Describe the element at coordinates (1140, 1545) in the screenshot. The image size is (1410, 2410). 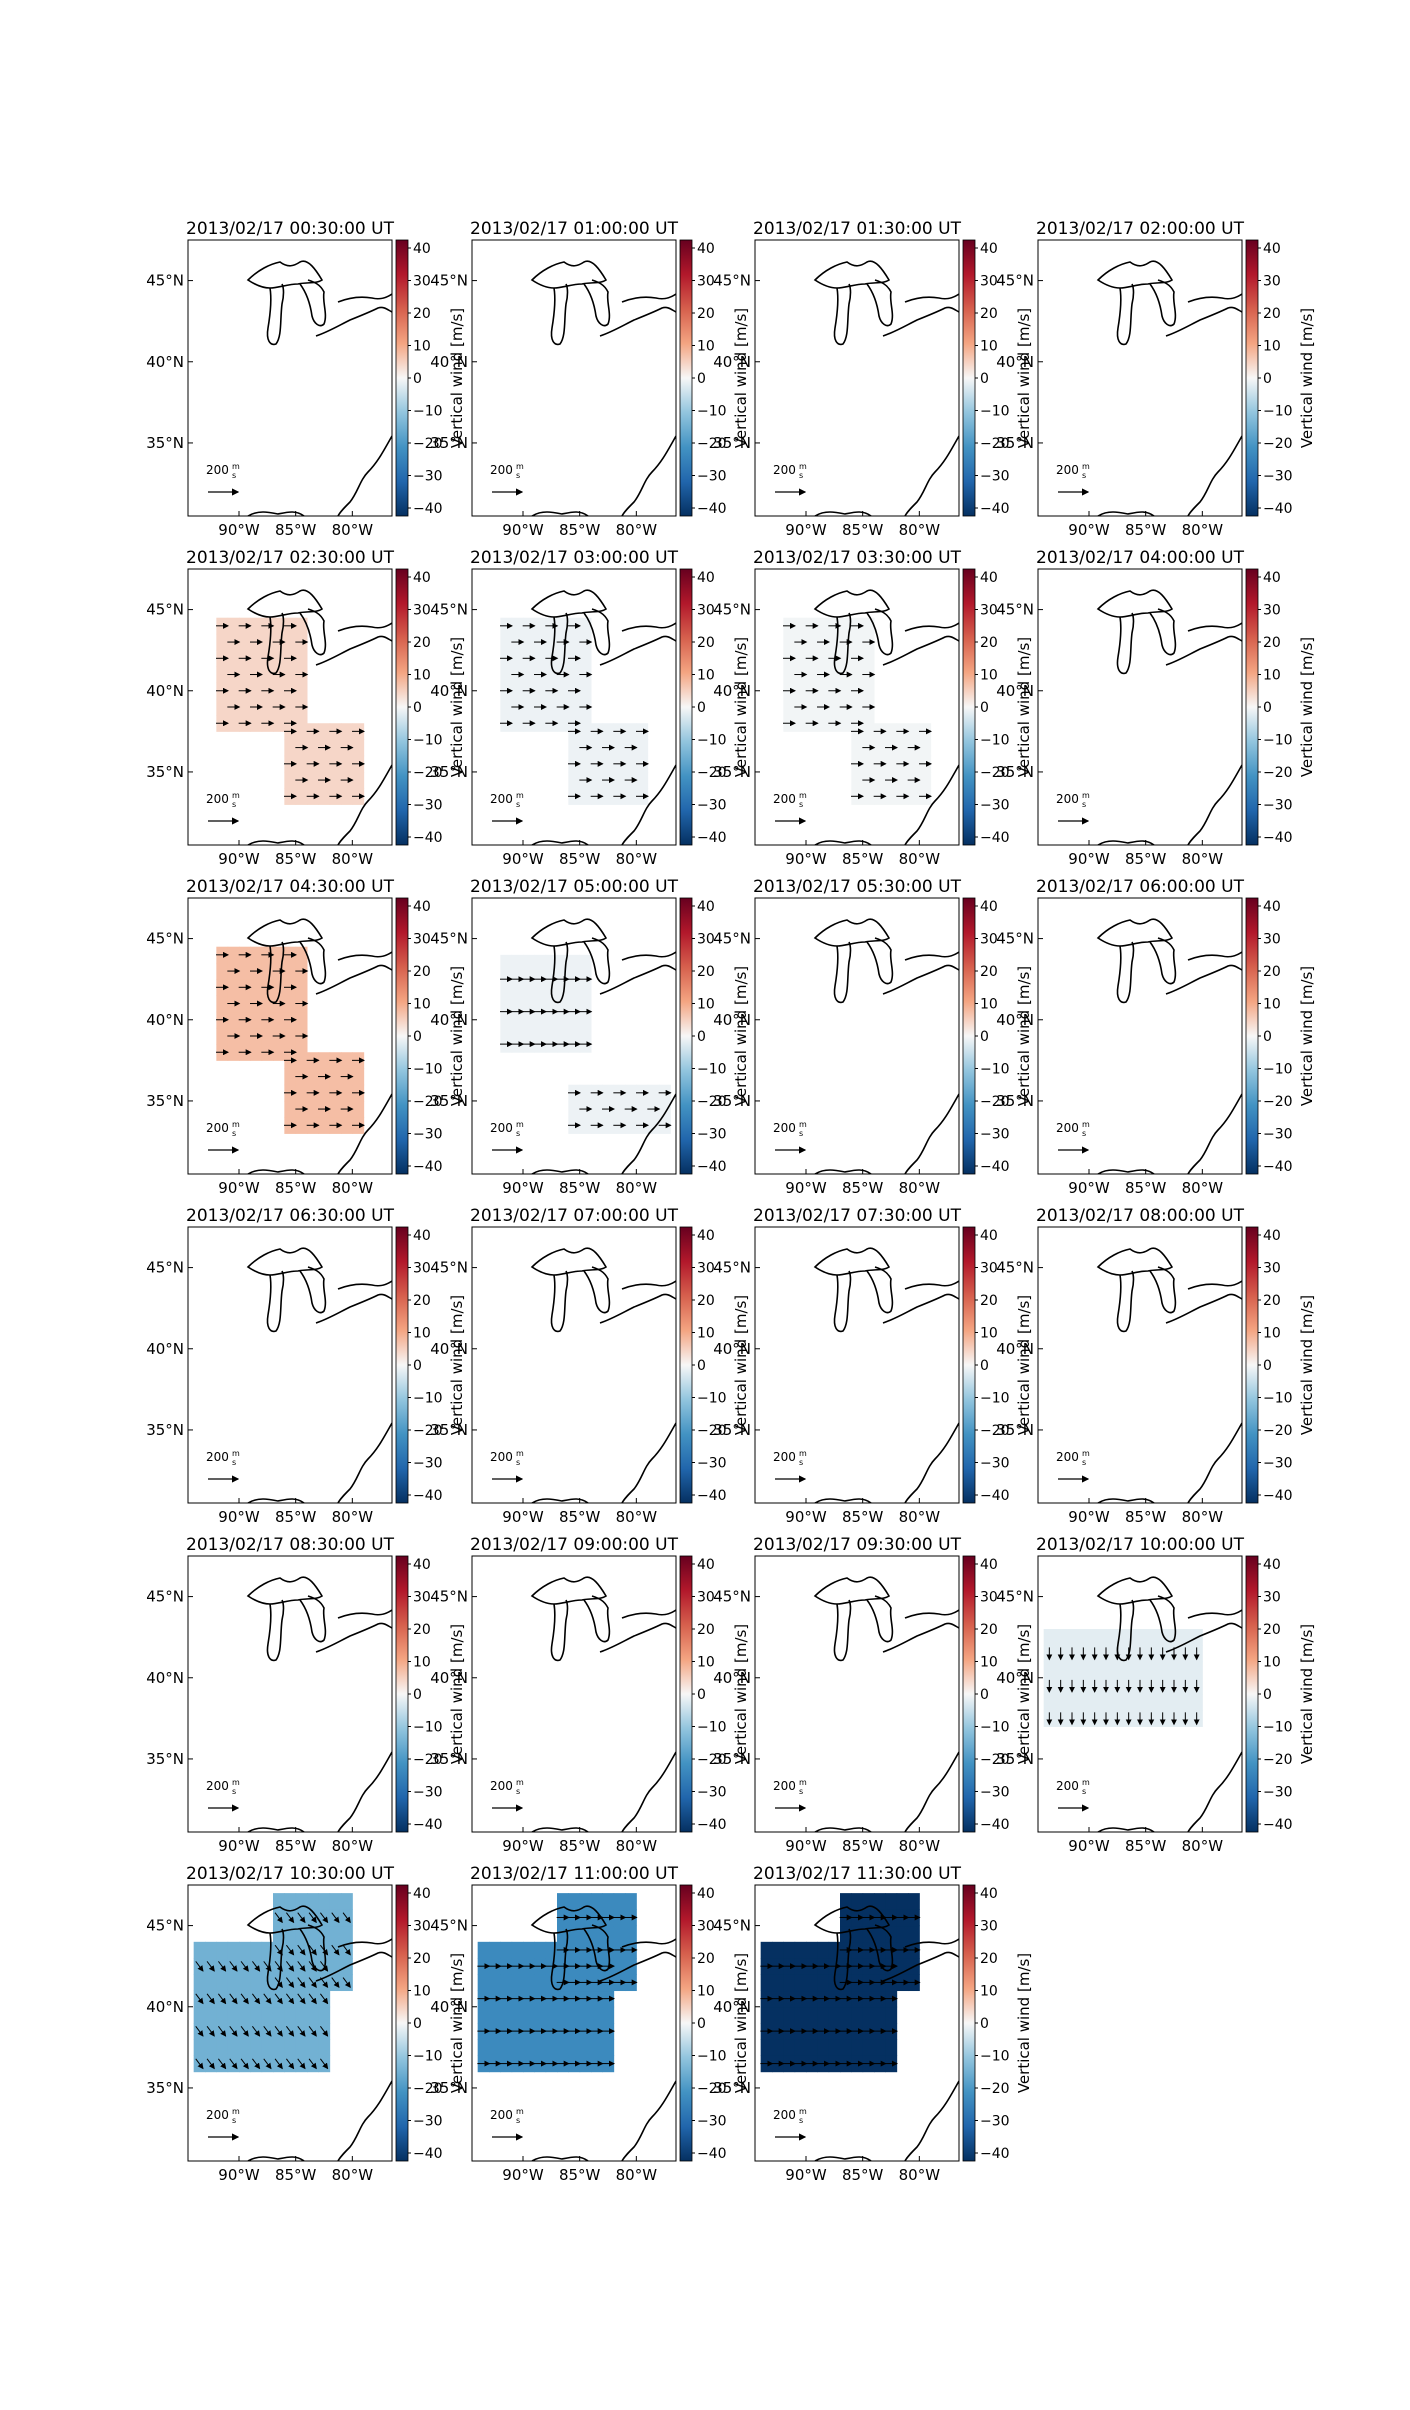
I see `panel-title: 2013/02/17 10:00:00 UT` at that location.